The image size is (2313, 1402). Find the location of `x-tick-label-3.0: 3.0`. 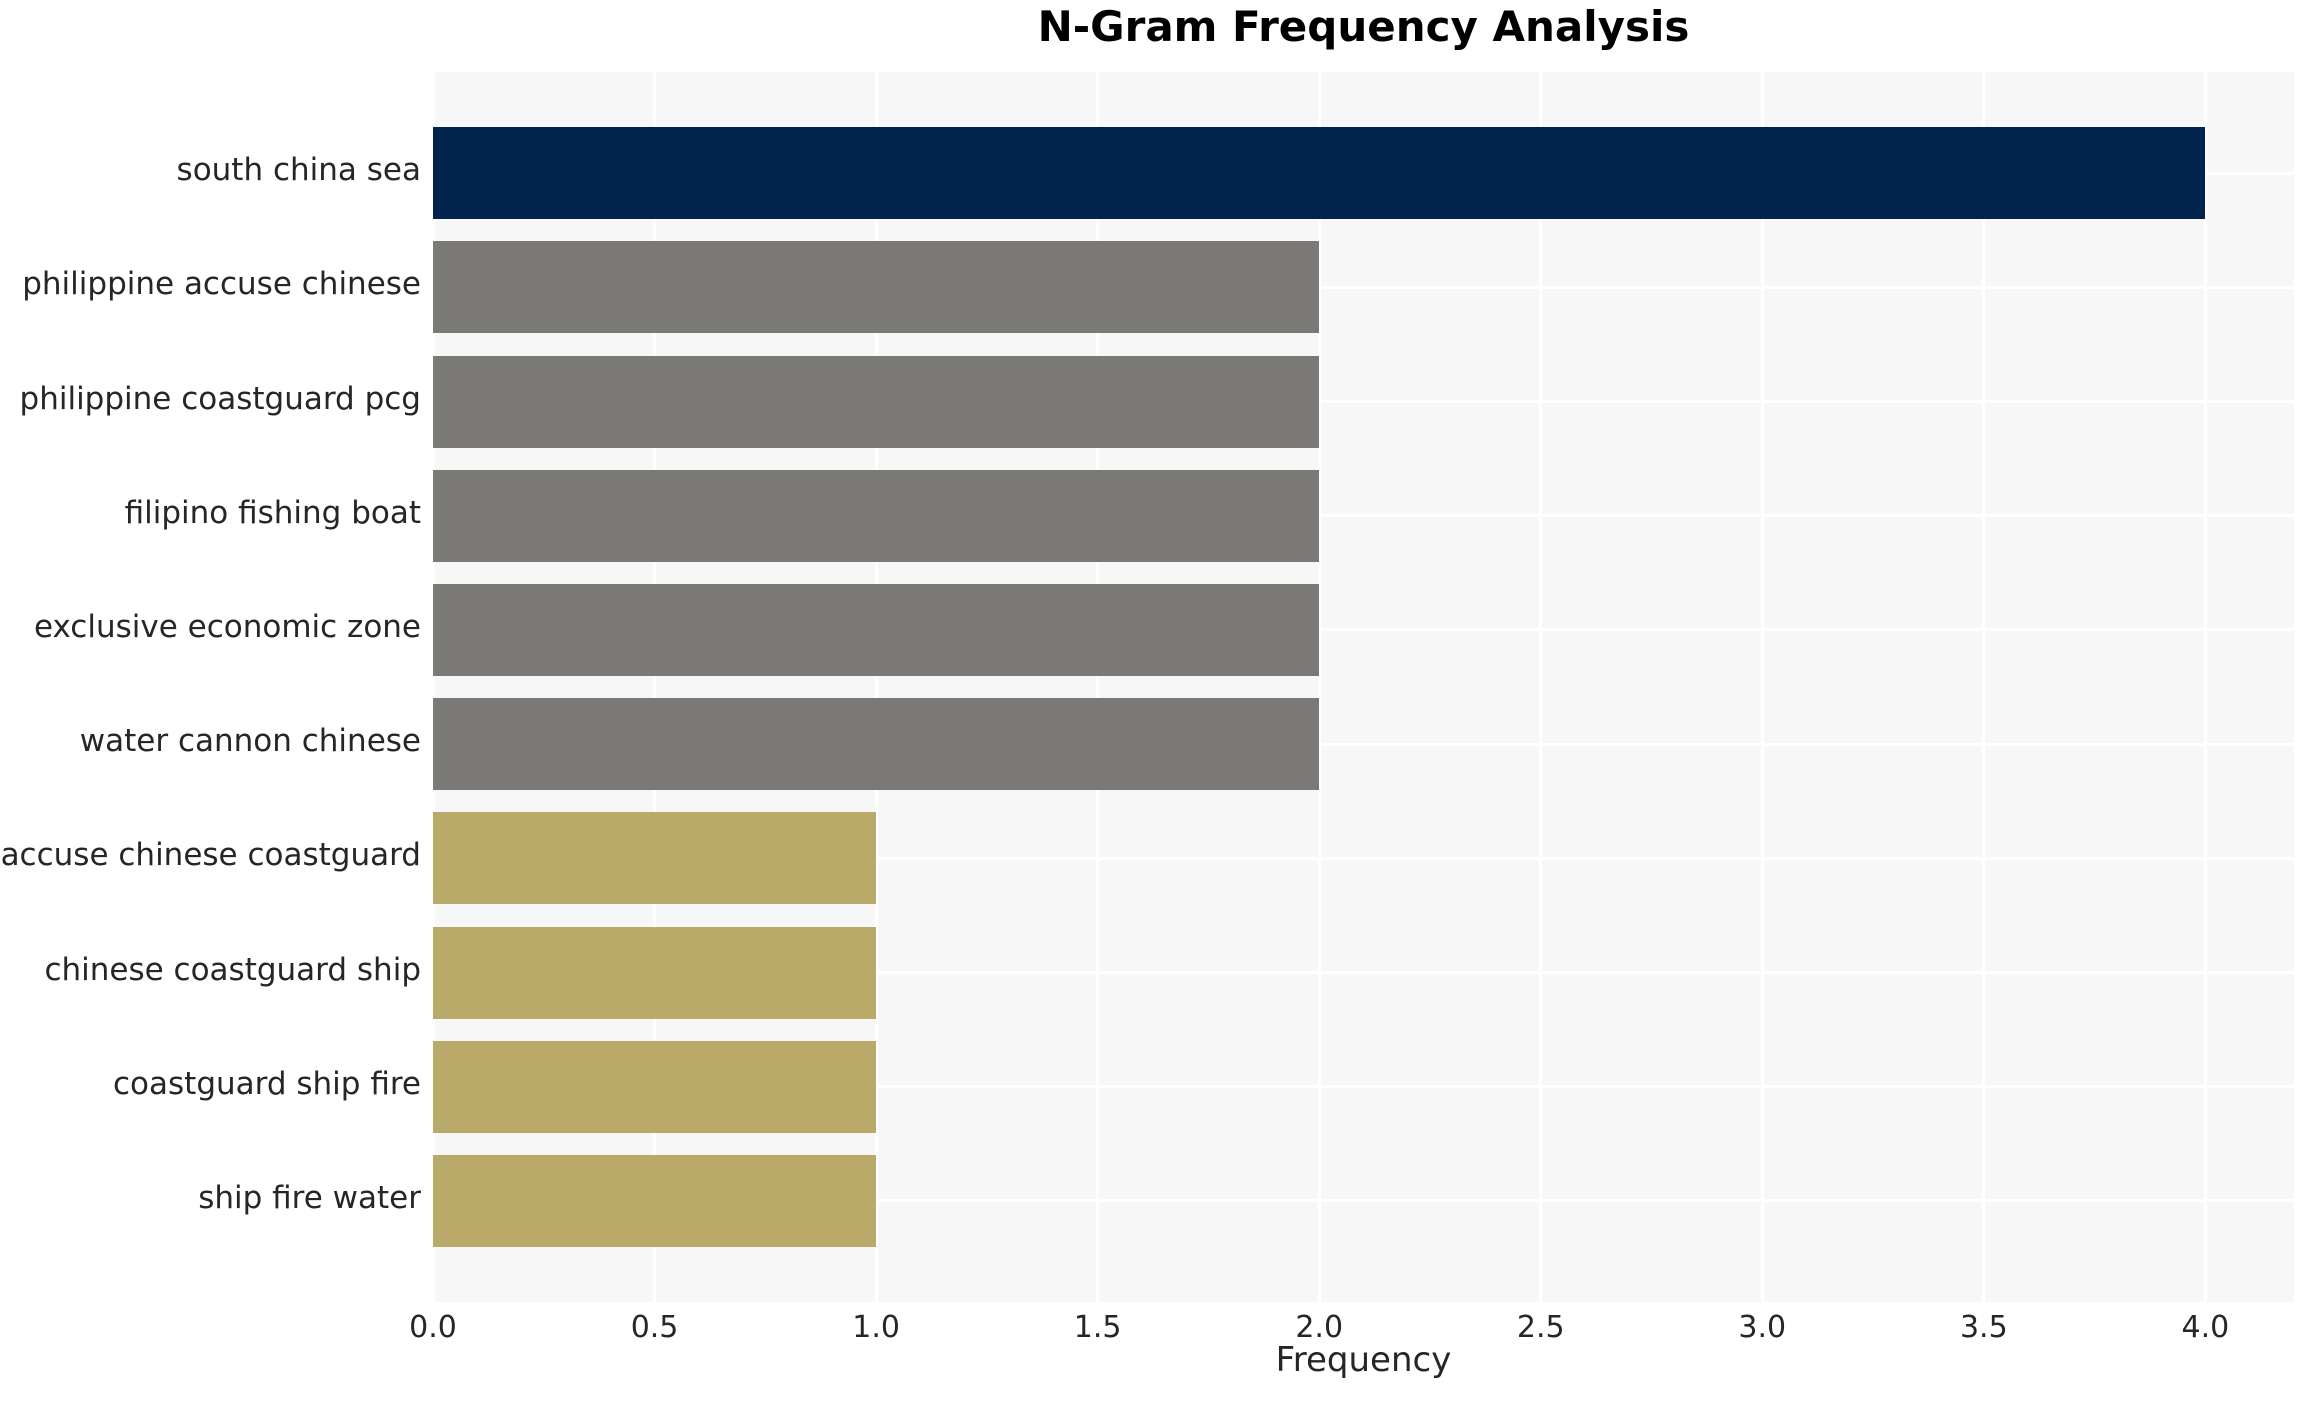

x-tick-label-3.0: 3.0 is located at coordinates (1762, 1327).